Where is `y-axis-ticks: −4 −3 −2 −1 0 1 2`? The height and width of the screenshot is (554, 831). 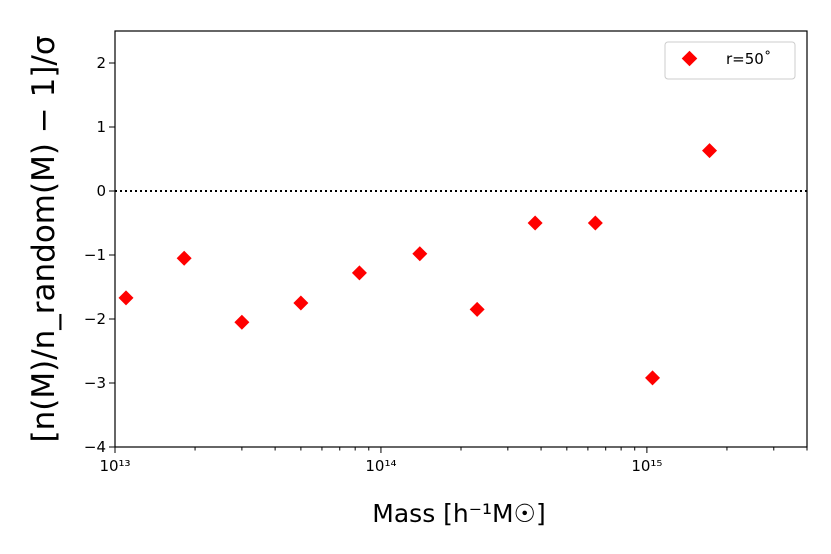 y-axis-ticks: −4 −3 −2 −1 0 1 2 is located at coordinates (99, 255).